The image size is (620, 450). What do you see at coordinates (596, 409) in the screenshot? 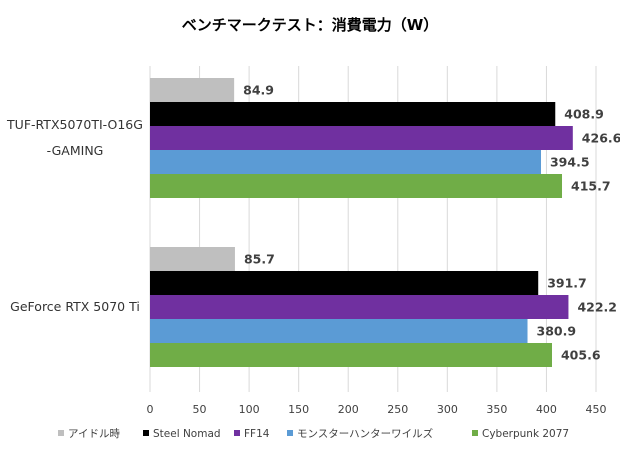
I see `x-tick-label: 450` at bounding box center [596, 409].